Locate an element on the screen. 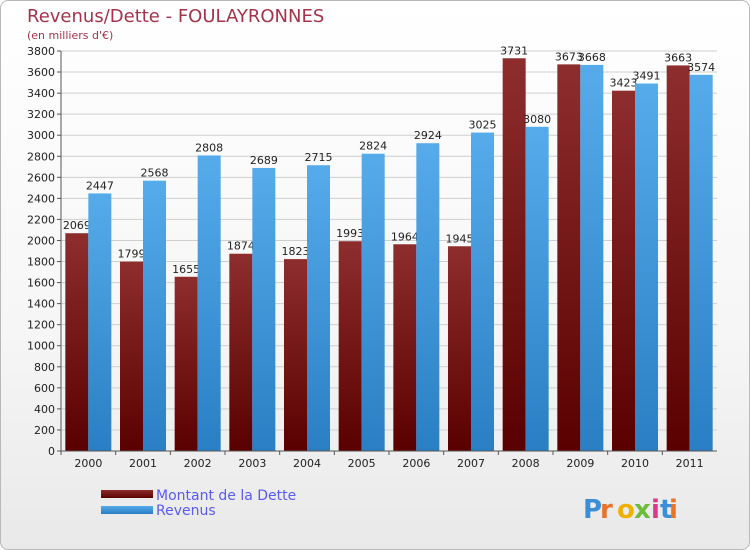  x-tick-label: 2010 is located at coordinates (635, 463).